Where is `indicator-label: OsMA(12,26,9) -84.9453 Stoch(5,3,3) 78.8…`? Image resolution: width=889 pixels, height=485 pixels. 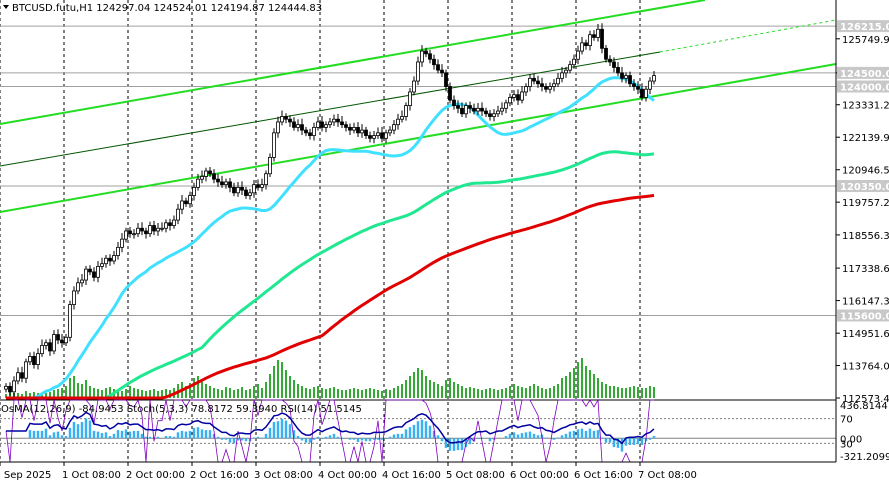
indicator-label: OsMA(12,26,9) -84.9453 Stoch(5,3,3) 78.8… is located at coordinates (181, 409).